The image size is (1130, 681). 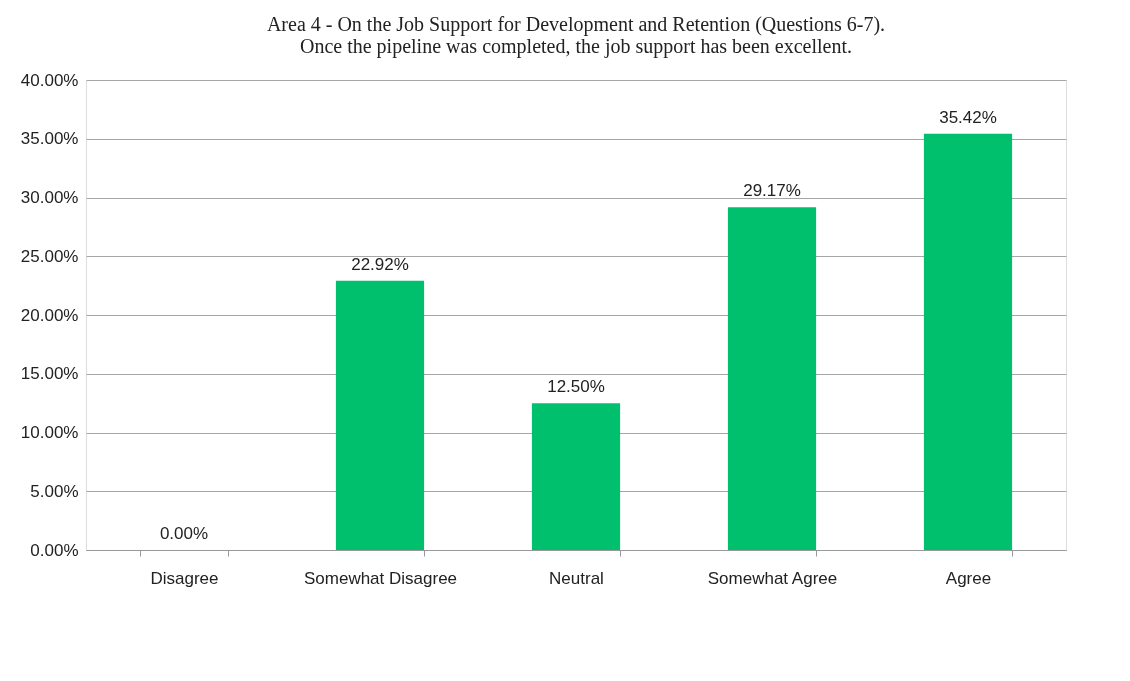 I want to click on y-tick-label: 0.00%, so click(x=54, y=550).